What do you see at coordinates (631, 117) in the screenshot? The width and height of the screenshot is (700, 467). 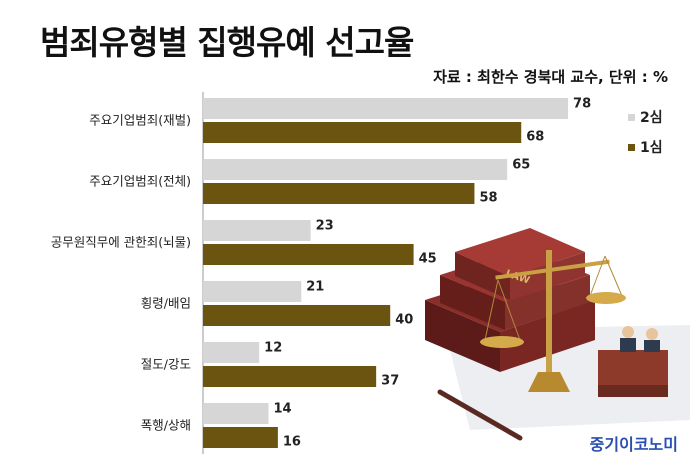 I see `legend-swatch-2심` at bounding box center [631, 117].